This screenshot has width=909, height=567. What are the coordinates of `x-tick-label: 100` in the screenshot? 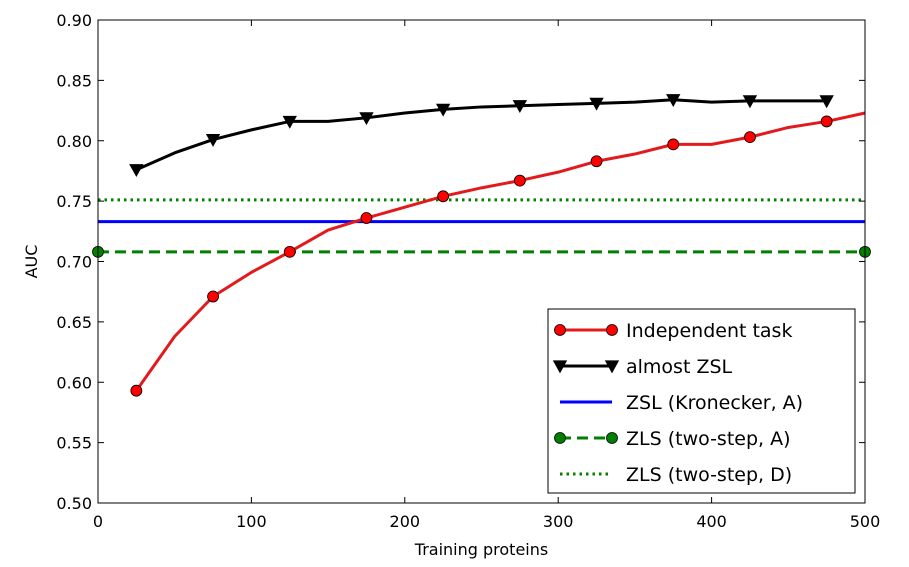 It's located at (251, 521).